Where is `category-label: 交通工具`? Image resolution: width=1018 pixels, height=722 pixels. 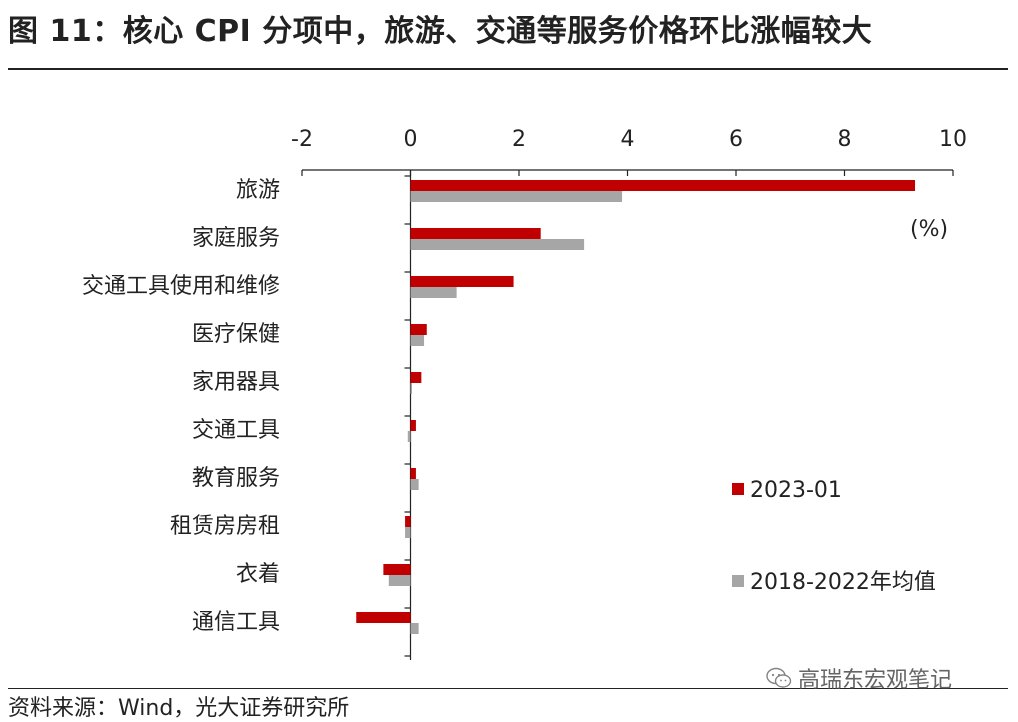
category-label: 交通工具 is located at coordinates (236, 430).